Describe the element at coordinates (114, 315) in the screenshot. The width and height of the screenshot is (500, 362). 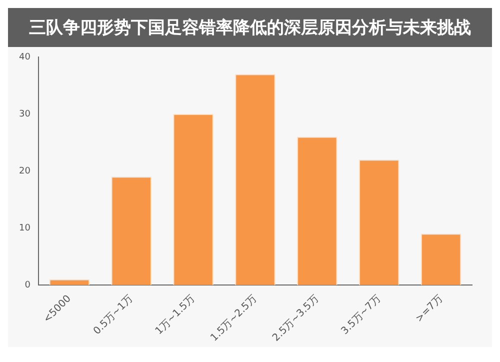
I see `x-tick-label: 0.5万~1万` at that location.